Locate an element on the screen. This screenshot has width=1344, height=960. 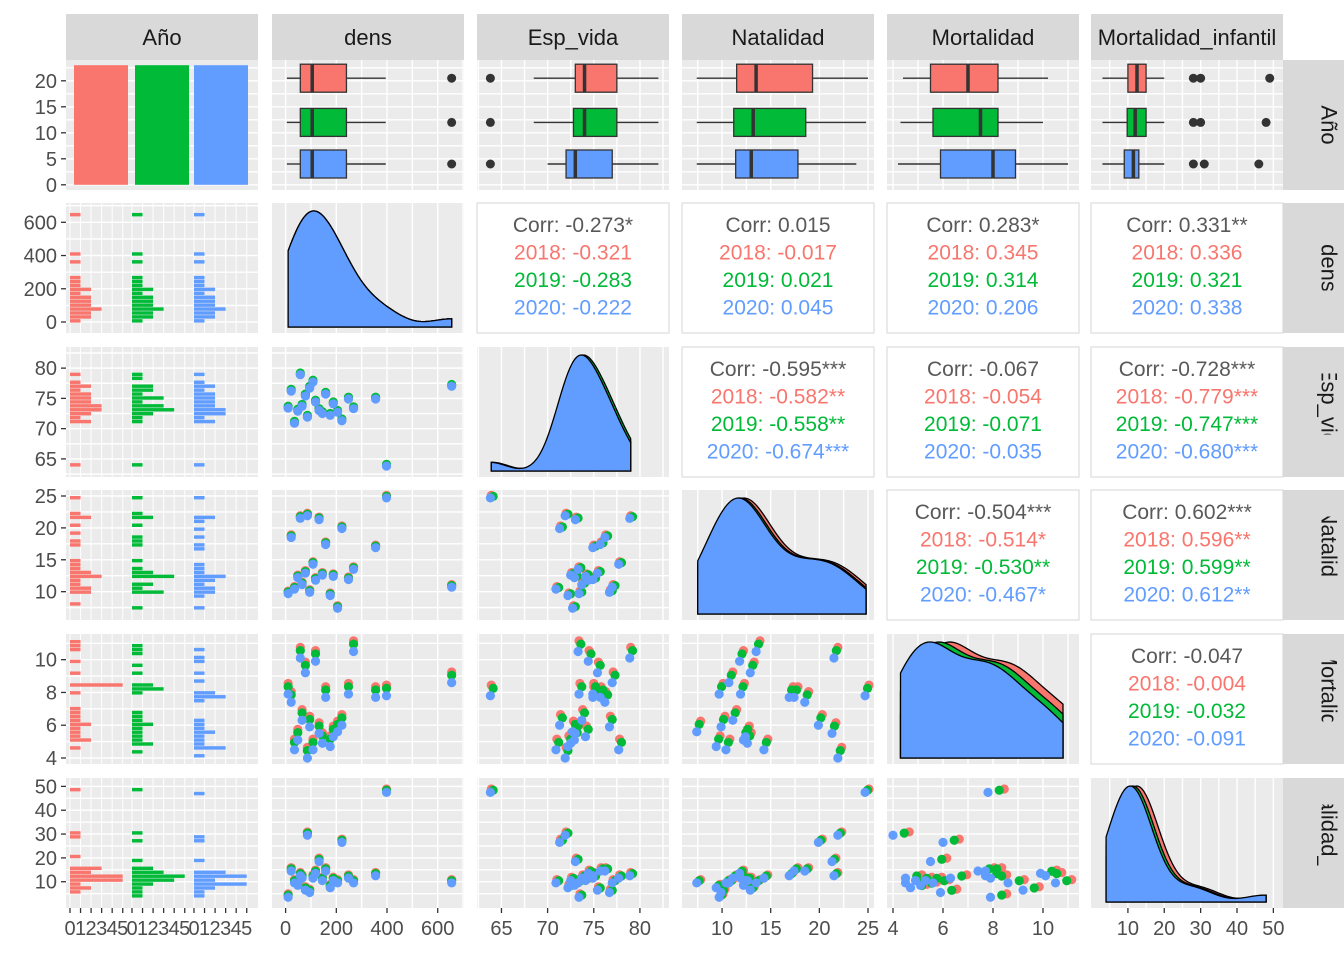
x-tick-label: 15 is located at coordinates (771, 929).